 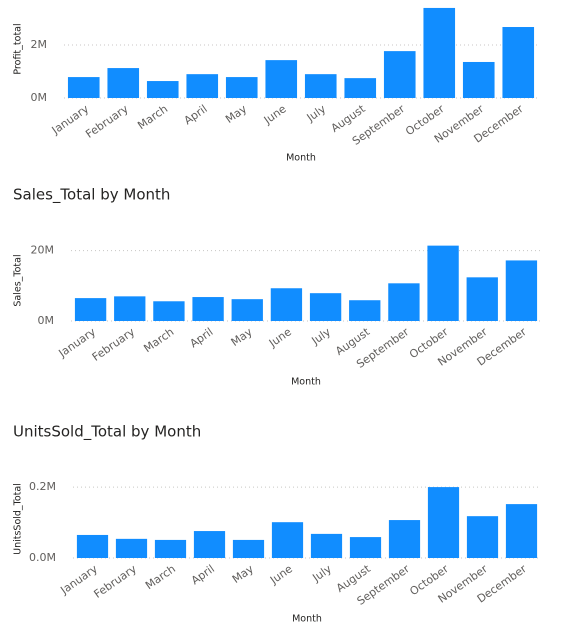 What do you see at coordinates (107, 432) in the screenshot?
I see `chart-title: UnitsSold_Total by Month` at bounding box center [107, 432].